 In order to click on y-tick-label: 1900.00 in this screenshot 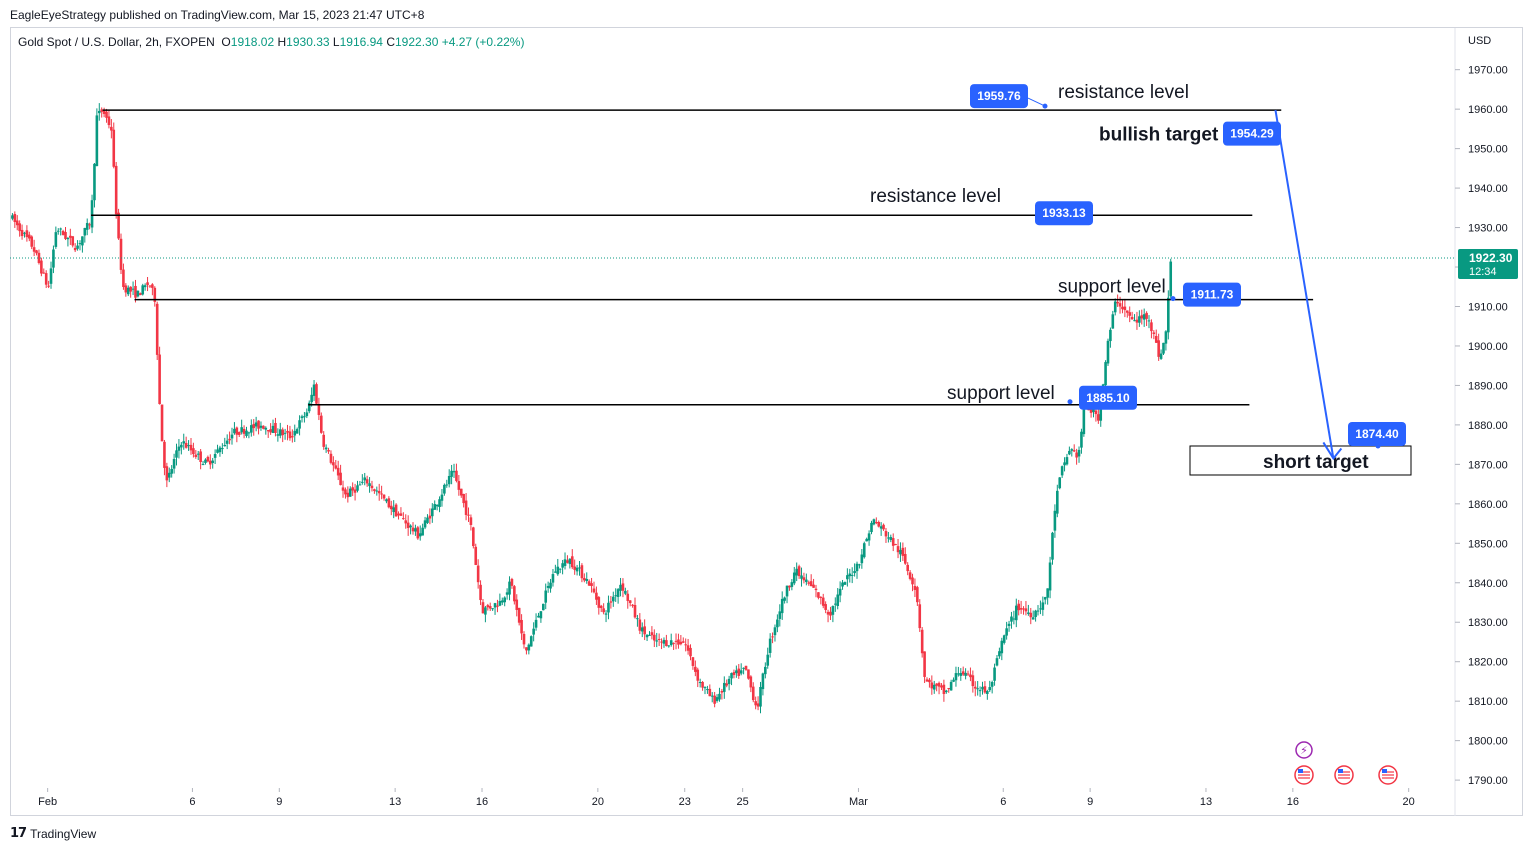, I will do `click(1488, 347)`.